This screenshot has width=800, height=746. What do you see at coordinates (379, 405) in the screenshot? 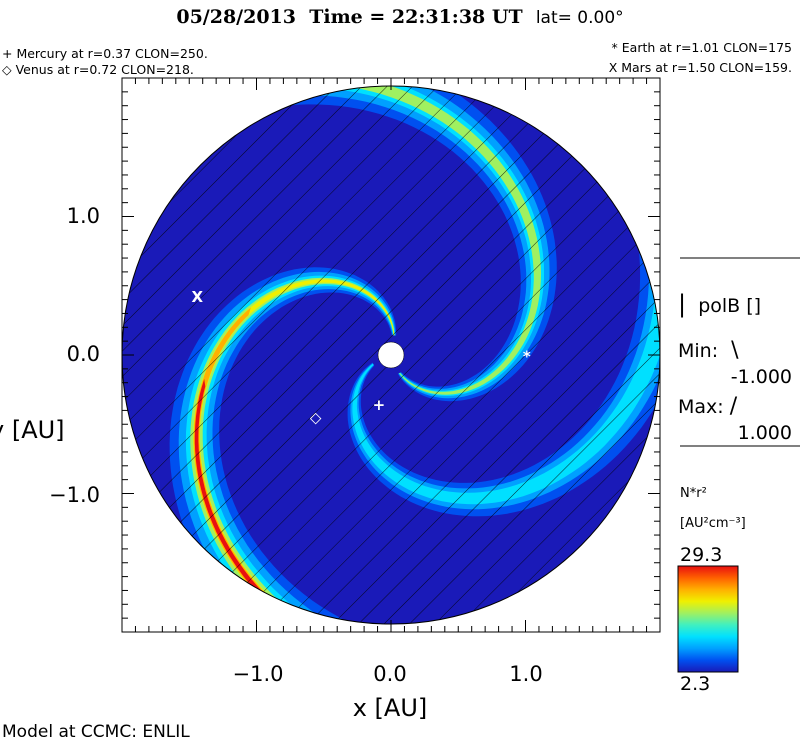
I see `planet-marker-mercury: +` at bounding box center [379, 405].